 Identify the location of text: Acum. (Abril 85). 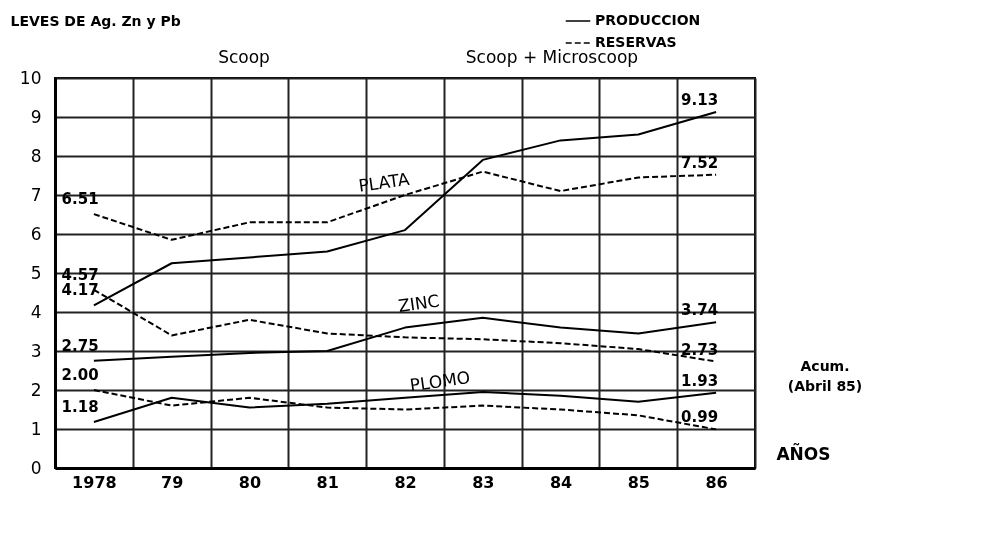
(825, 375).